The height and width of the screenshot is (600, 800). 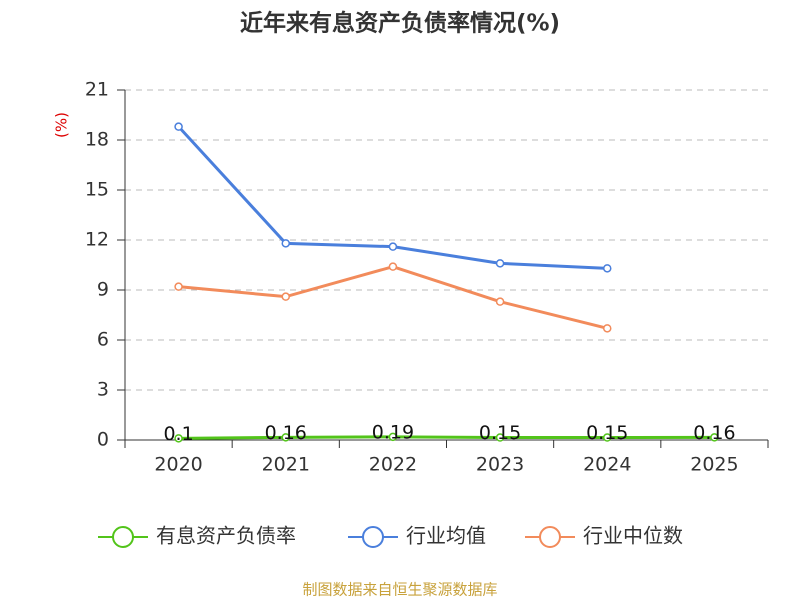 What do you see at coordinates (97, 190) in the screenshot?
I see `y-tick-label: 15` at bounding box center [97, 190].